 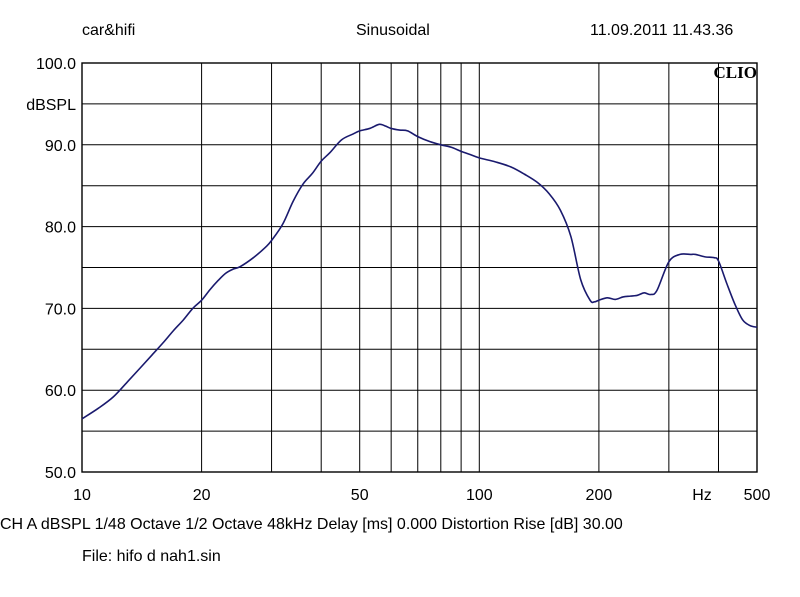 I want to click on clio-watermark: CLIO, so click(x=735, y=72).